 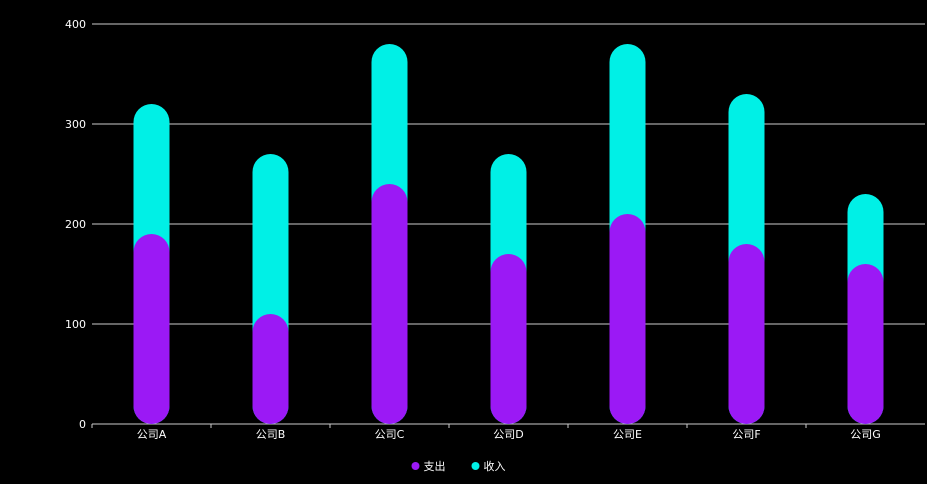 I want to click on x-tick-label: 公司F, so click(x=746, y=434).